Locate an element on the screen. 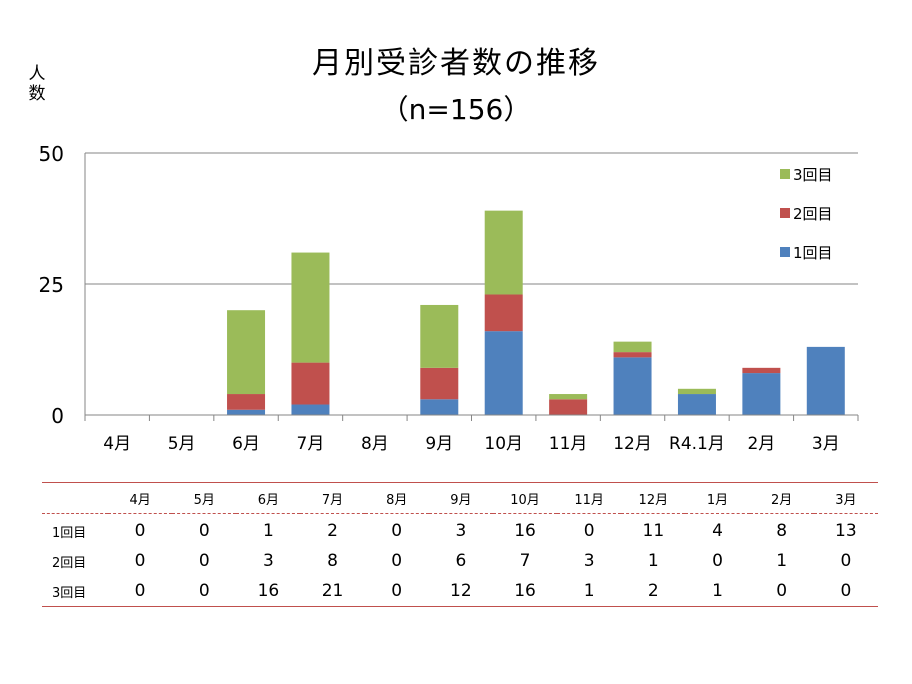 This screenshot has width=912, height=684. x-tick-label: 4月 is located at coordinates (117, 444).